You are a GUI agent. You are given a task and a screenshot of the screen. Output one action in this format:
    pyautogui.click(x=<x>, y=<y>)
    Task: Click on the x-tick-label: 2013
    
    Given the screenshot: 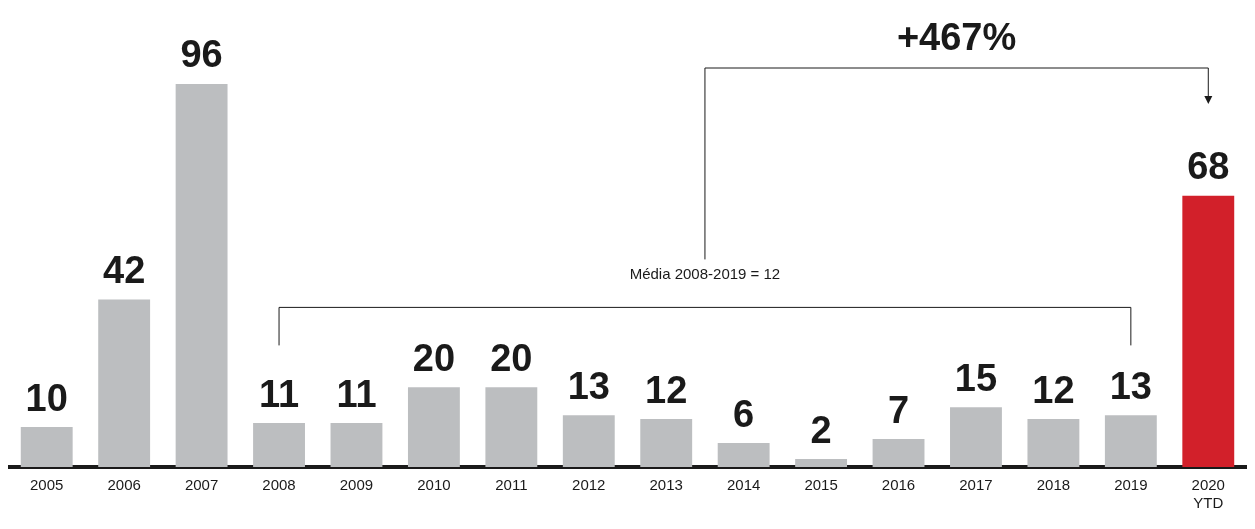 What is the action you would take?
    pyautogui.click(x=666, y=485)
    